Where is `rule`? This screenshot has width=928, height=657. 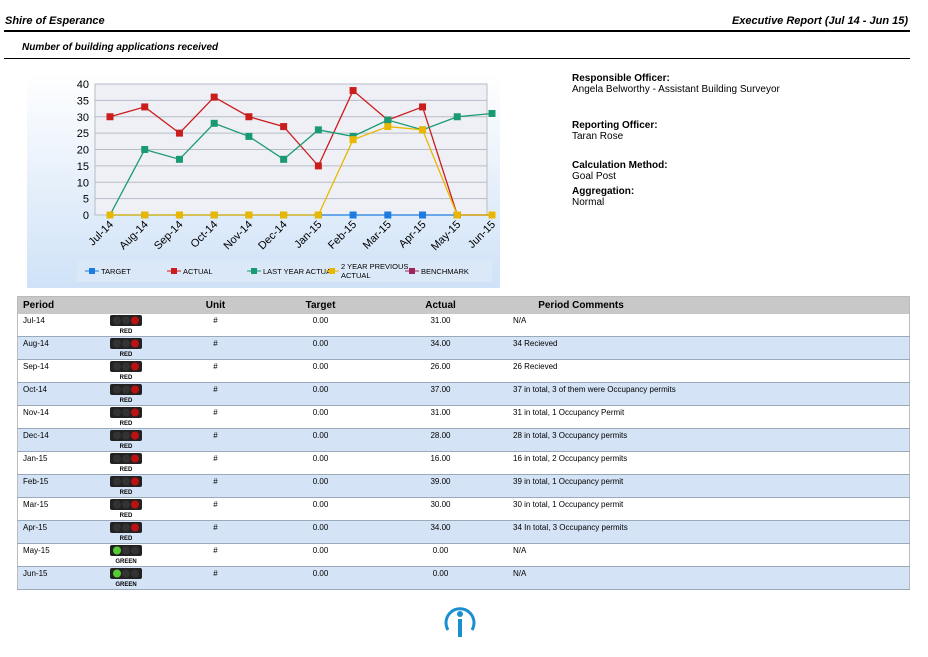 rule is located at coordinates (457, 31).